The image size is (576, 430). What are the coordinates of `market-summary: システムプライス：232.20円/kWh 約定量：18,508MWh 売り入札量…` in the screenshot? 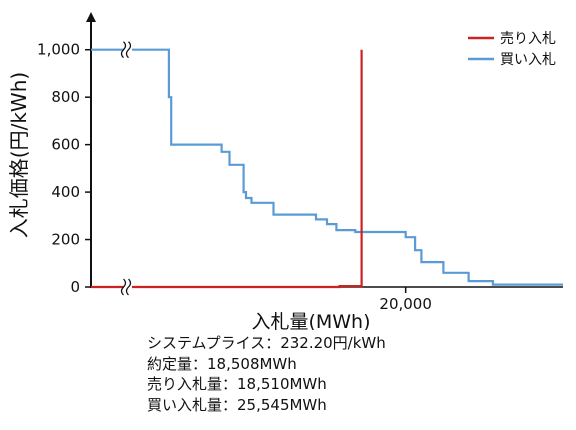 It's located at (266, 374).